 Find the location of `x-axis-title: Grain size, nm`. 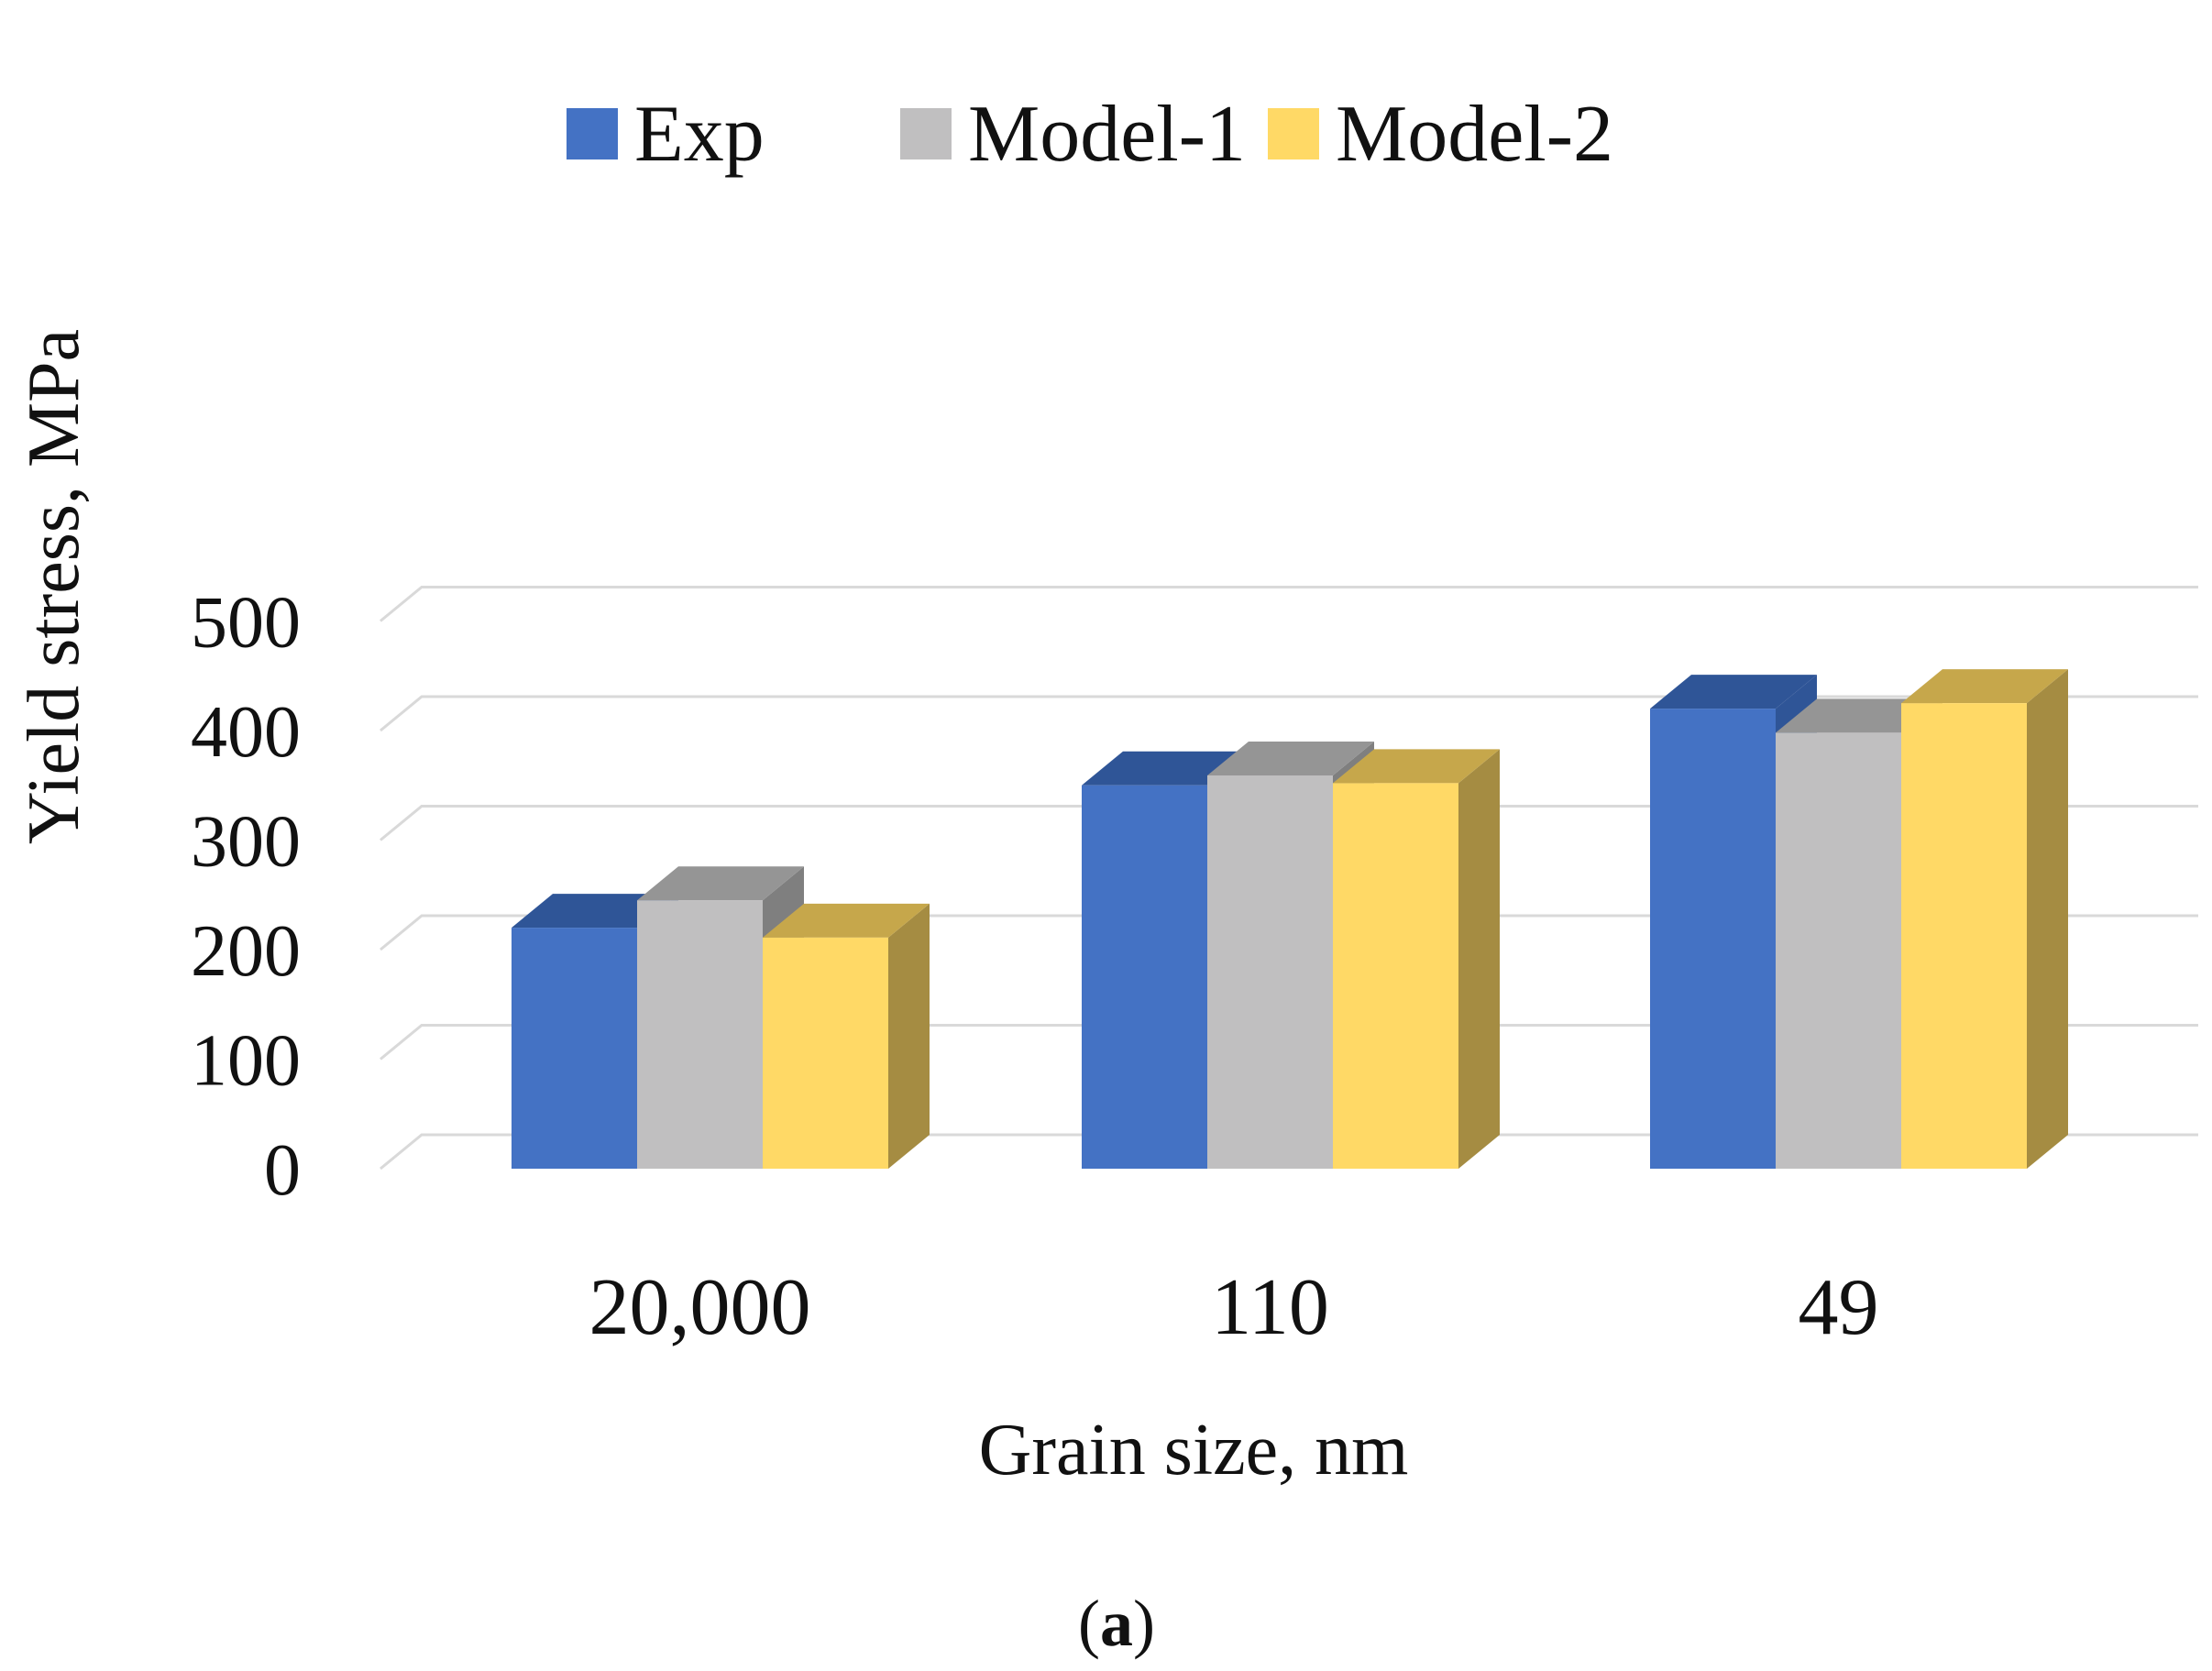

x-axis-title: Grain size, nm is located at coordinates (1194, 1450).